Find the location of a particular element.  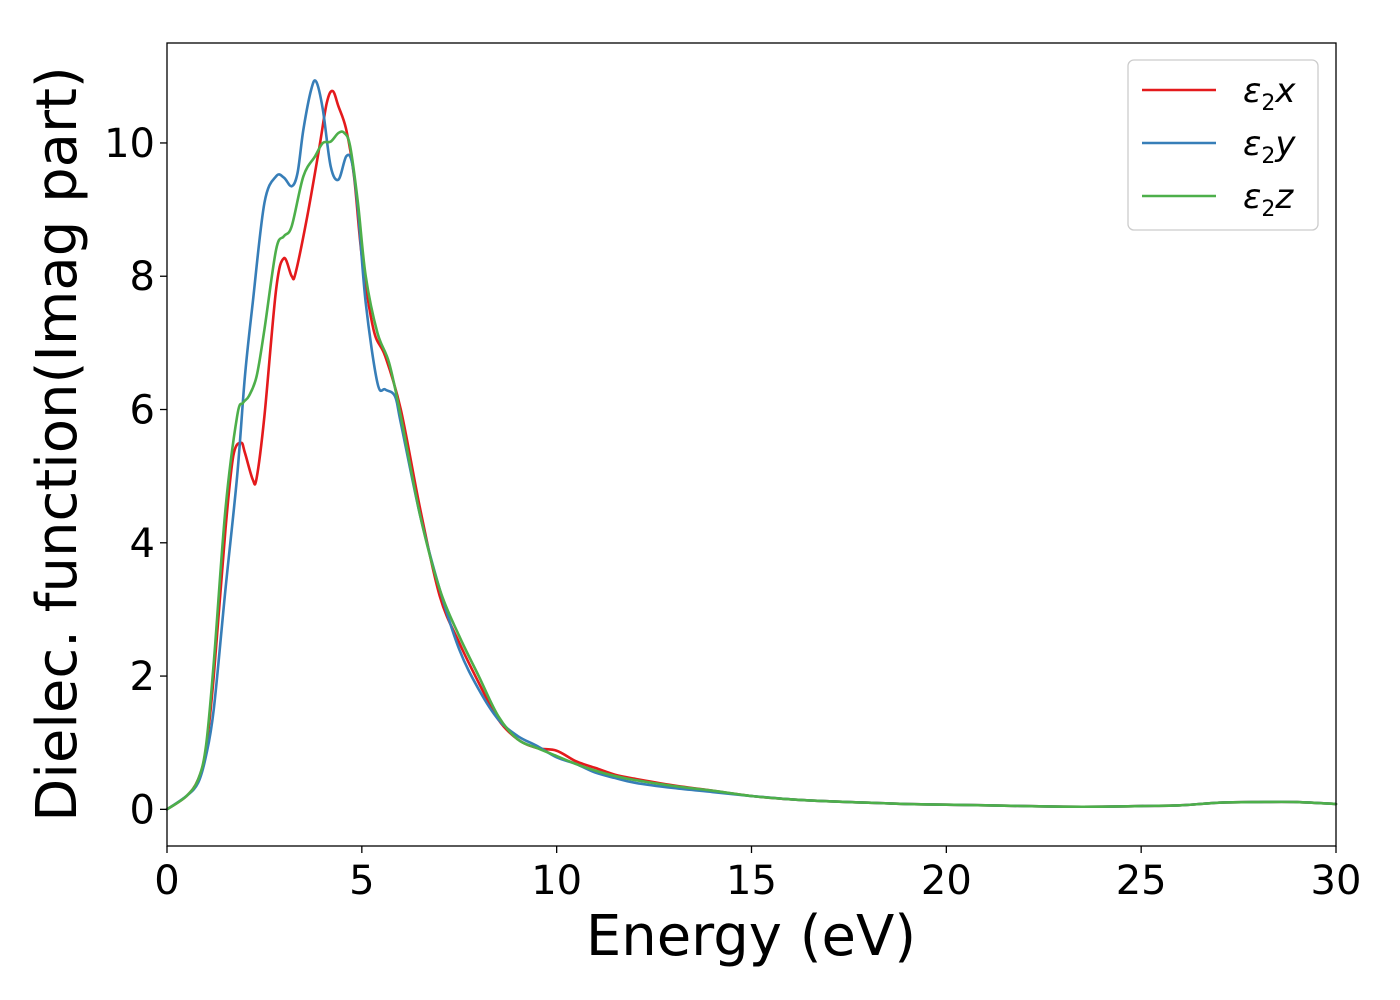

x-tick-label: 25 is located at coordinates (1141, 881).